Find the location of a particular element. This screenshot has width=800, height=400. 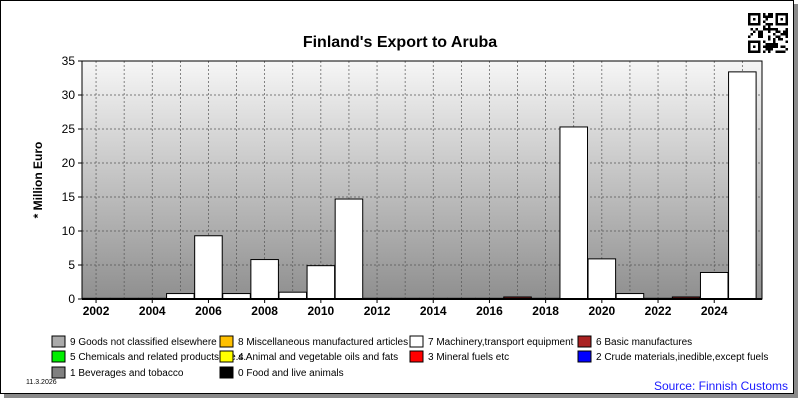

x-tick-label: 2002 is located at coordinates (96, 311).